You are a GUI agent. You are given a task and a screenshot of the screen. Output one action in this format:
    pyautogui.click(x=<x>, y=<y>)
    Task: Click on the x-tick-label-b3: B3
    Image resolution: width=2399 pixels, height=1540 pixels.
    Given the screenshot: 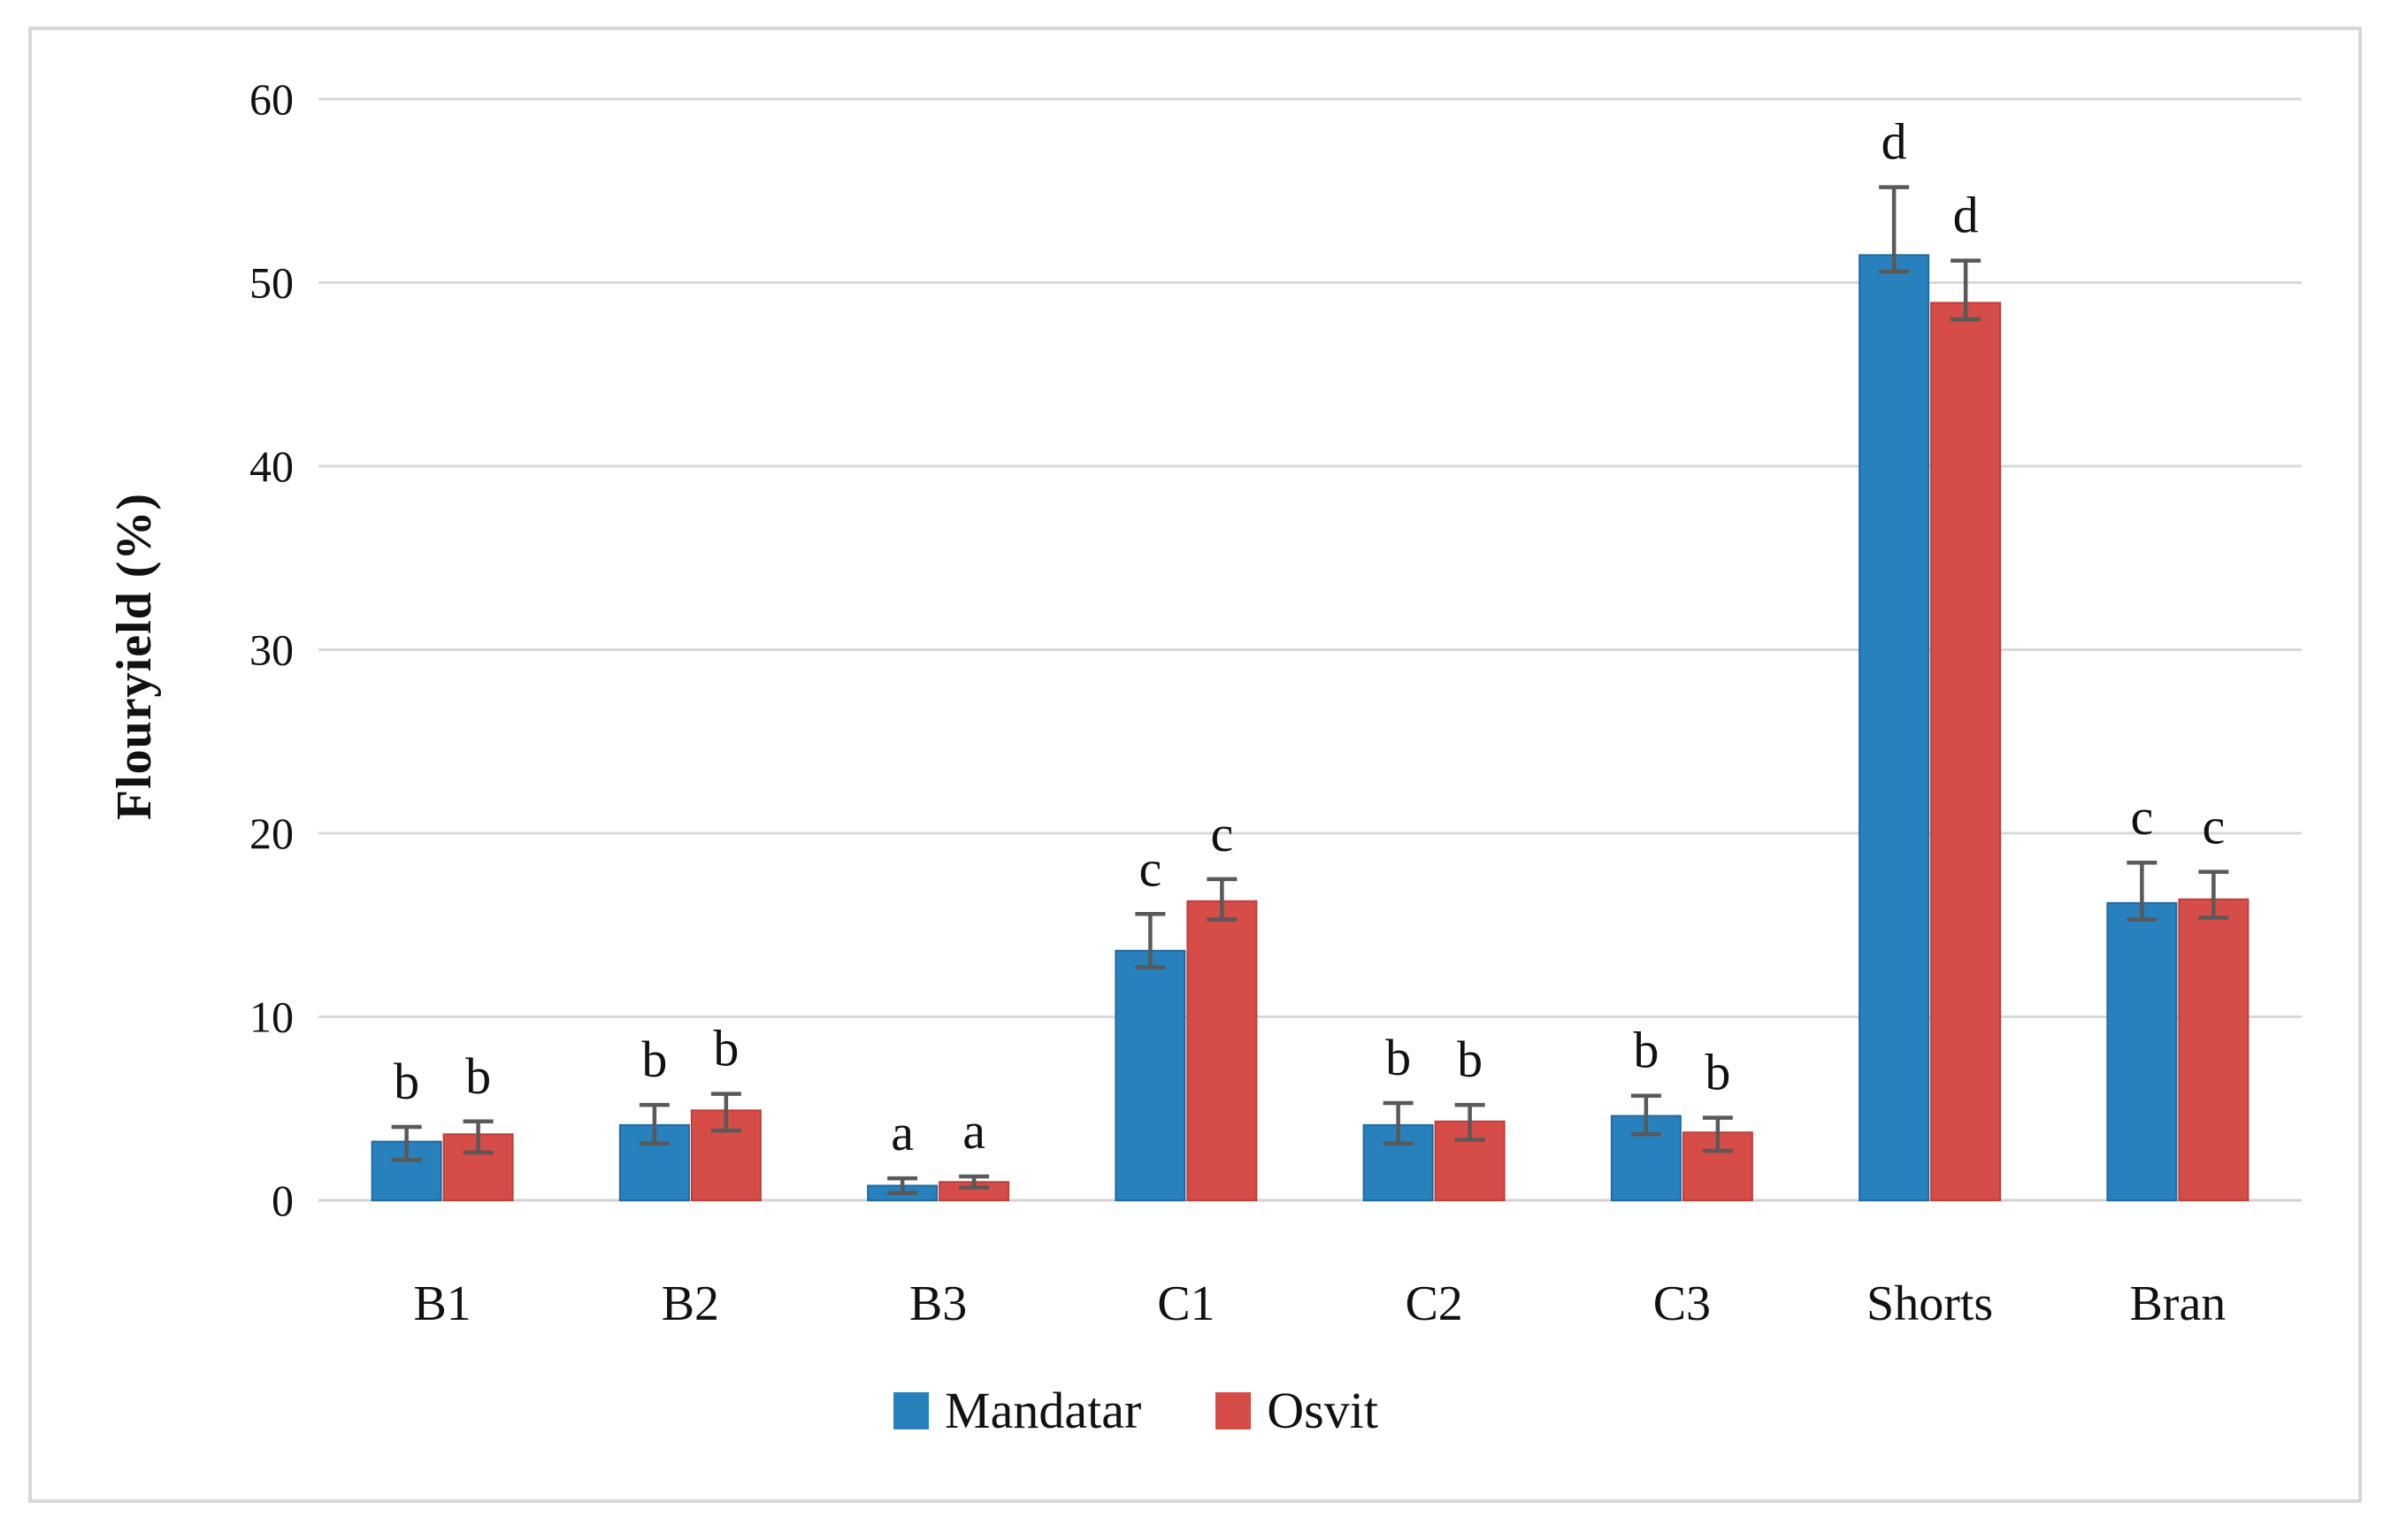 What is the action you would take?
    pyautogui.click(x=938, y=1303)
    